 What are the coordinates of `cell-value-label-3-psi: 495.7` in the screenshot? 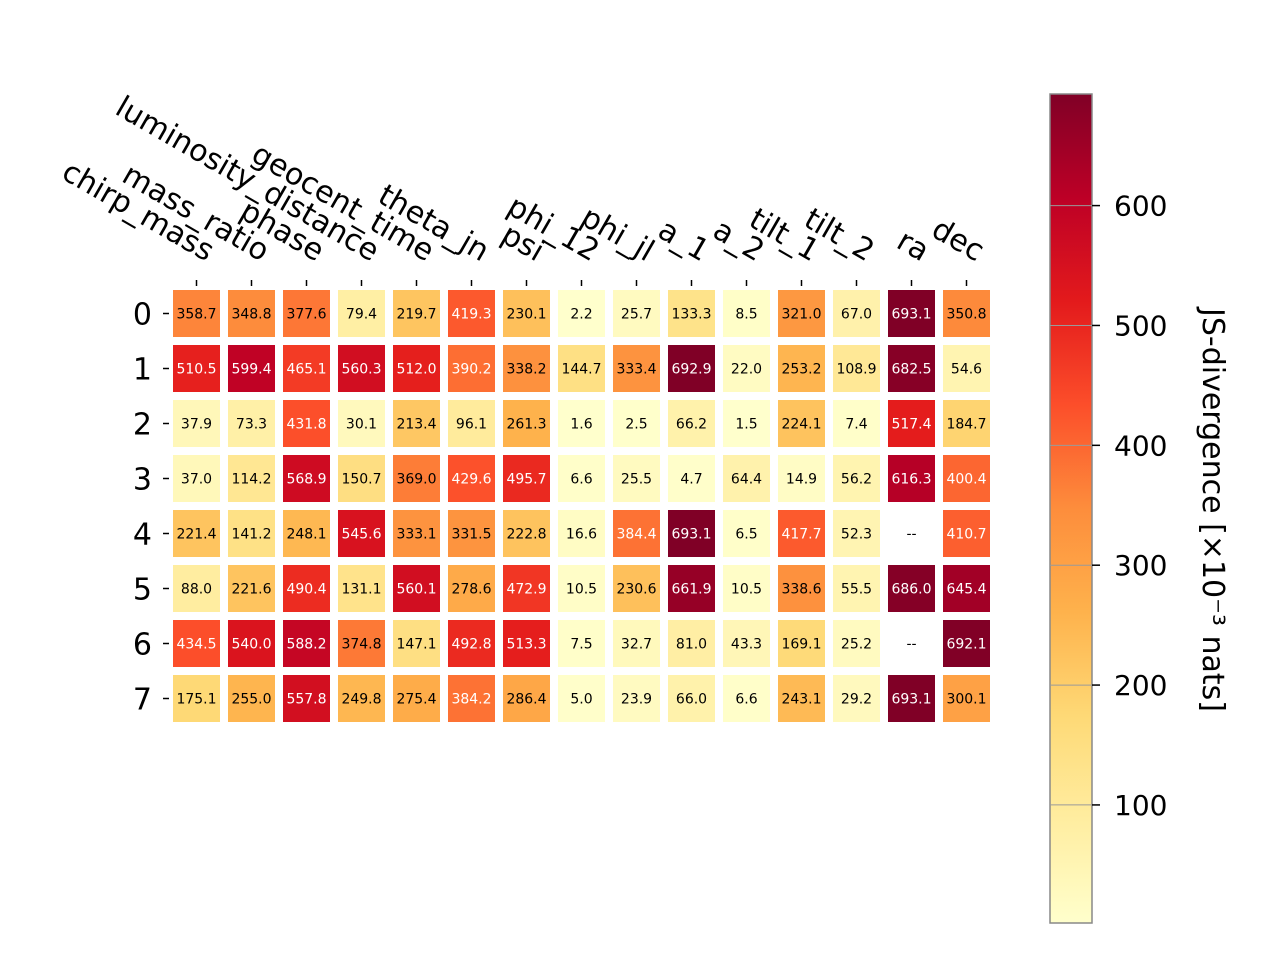 It's located at (526, 480).